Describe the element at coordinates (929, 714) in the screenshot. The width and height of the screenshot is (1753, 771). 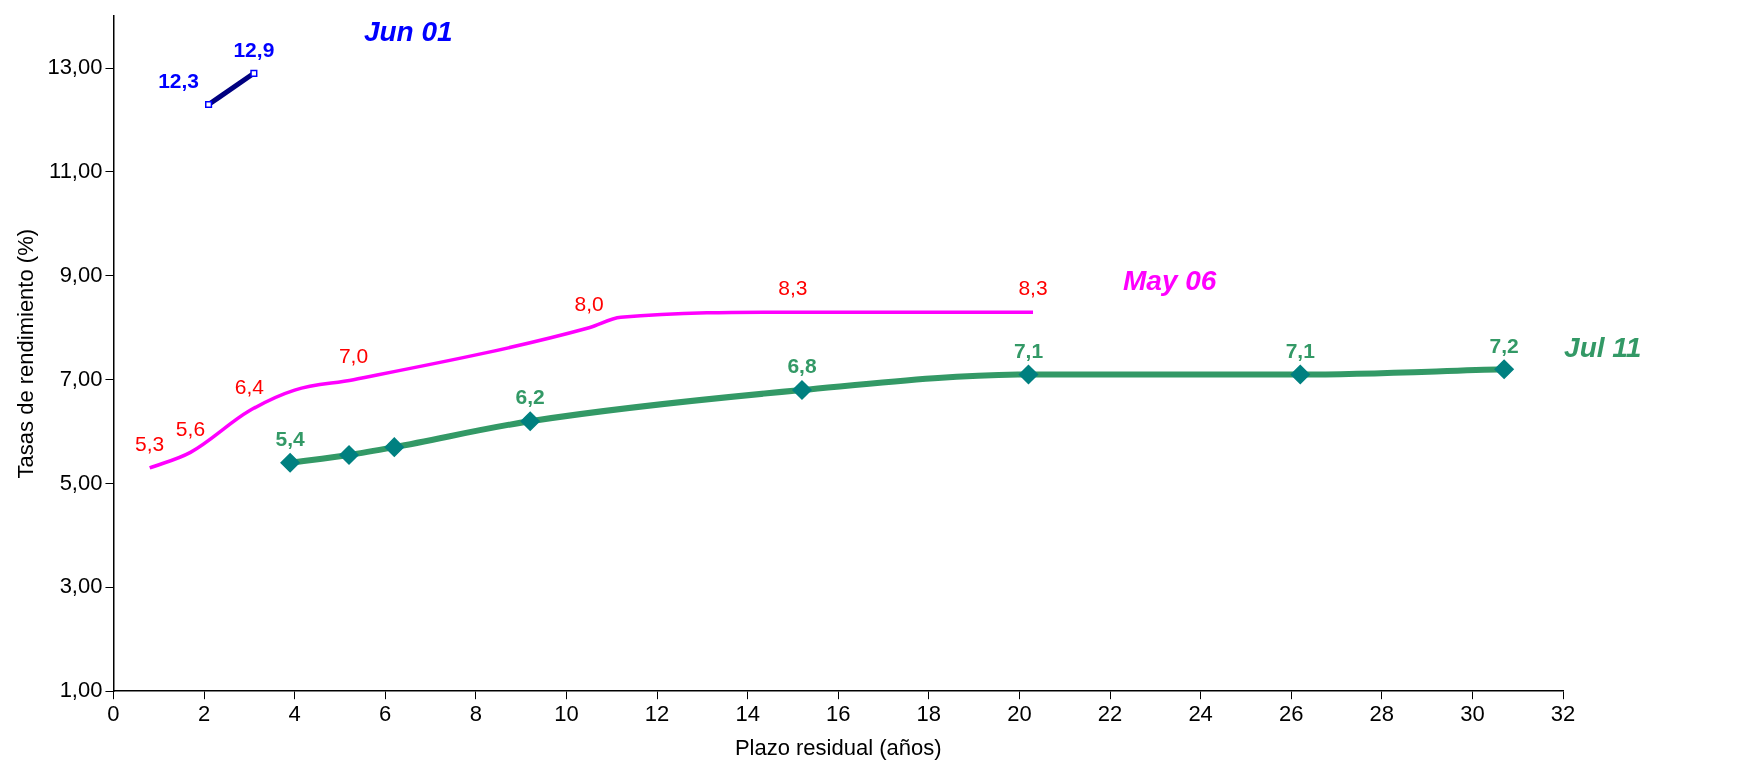
I see `x-tick-label: 18` at that location.